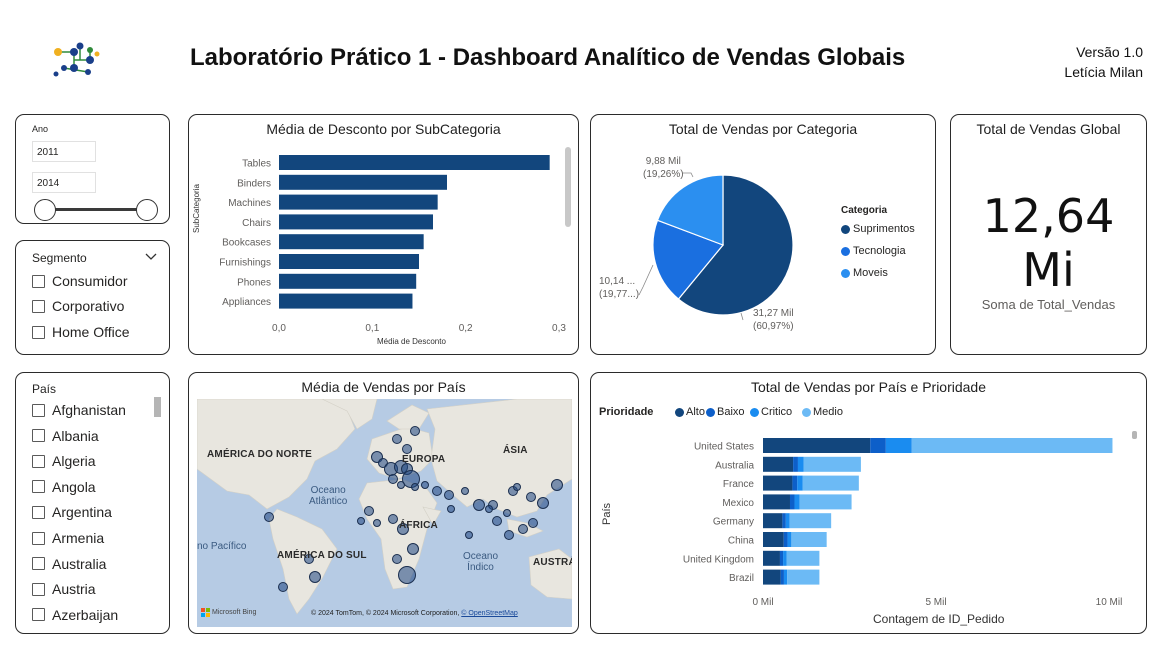 This screenshot has height=665, width=1165. I want to click on country-option: Algeria, so click(64, 461).